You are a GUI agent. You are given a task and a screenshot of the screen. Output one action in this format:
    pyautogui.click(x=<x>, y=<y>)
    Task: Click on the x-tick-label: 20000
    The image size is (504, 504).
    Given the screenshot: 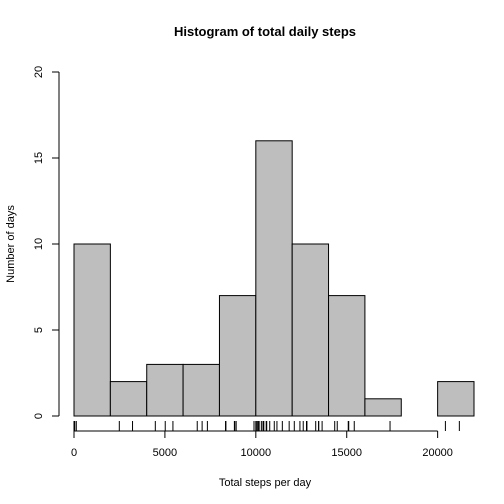 What is the action you would take?
    pyautogui.click(x=437, y=453)
    